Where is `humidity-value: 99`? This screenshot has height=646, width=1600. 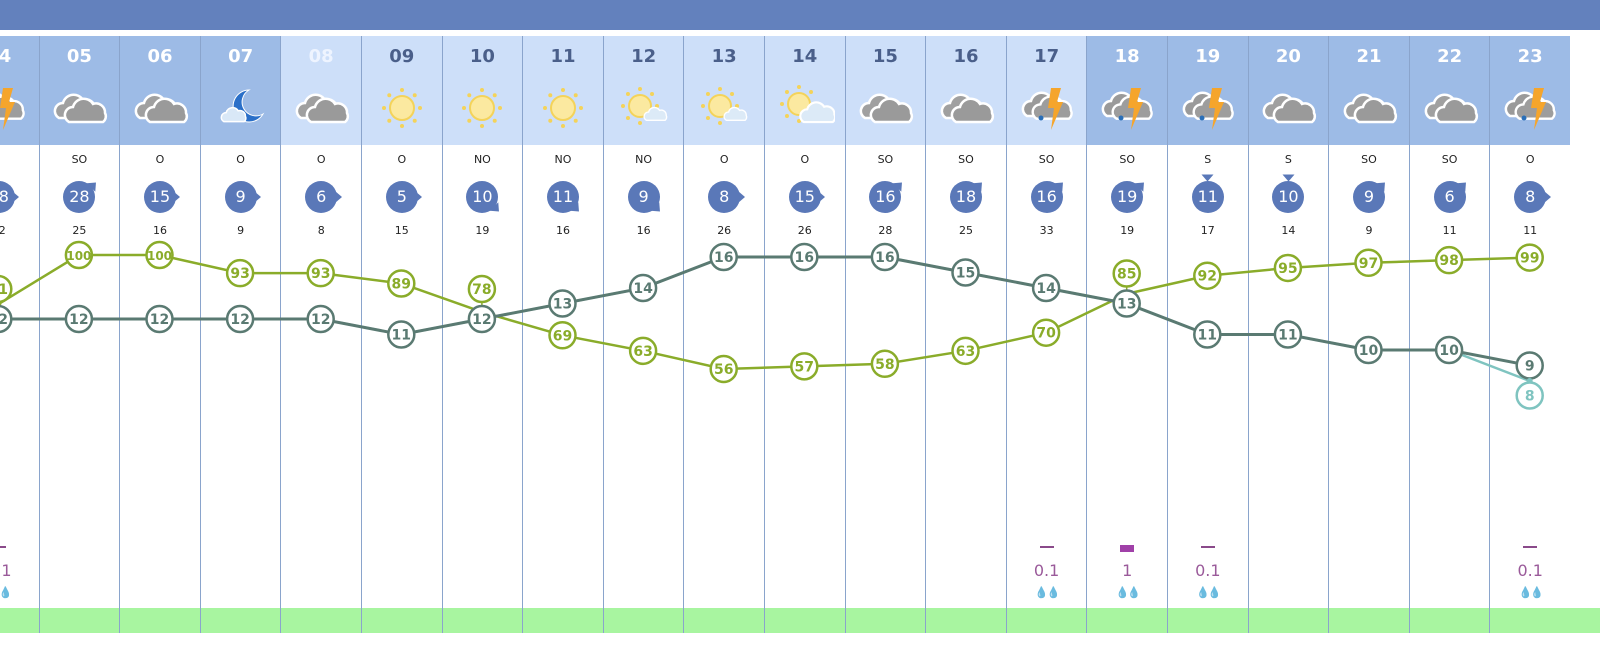 humidity-value: 99 is located at coordinates (1529, 259).